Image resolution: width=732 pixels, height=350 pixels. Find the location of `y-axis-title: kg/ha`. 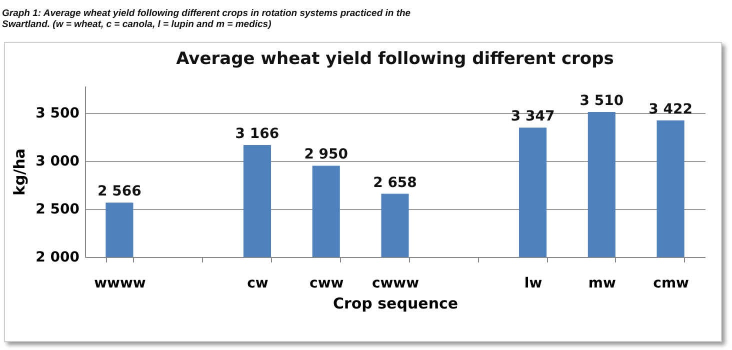

y-axis-title: kg/ha is located at coordinates (19, 172).